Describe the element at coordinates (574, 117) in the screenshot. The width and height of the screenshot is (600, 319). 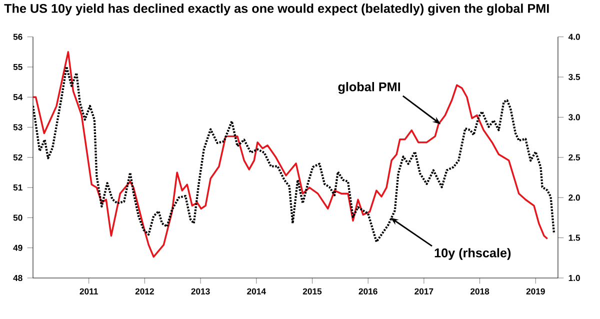
I see `y2-tick-label: 3.0` at that location.